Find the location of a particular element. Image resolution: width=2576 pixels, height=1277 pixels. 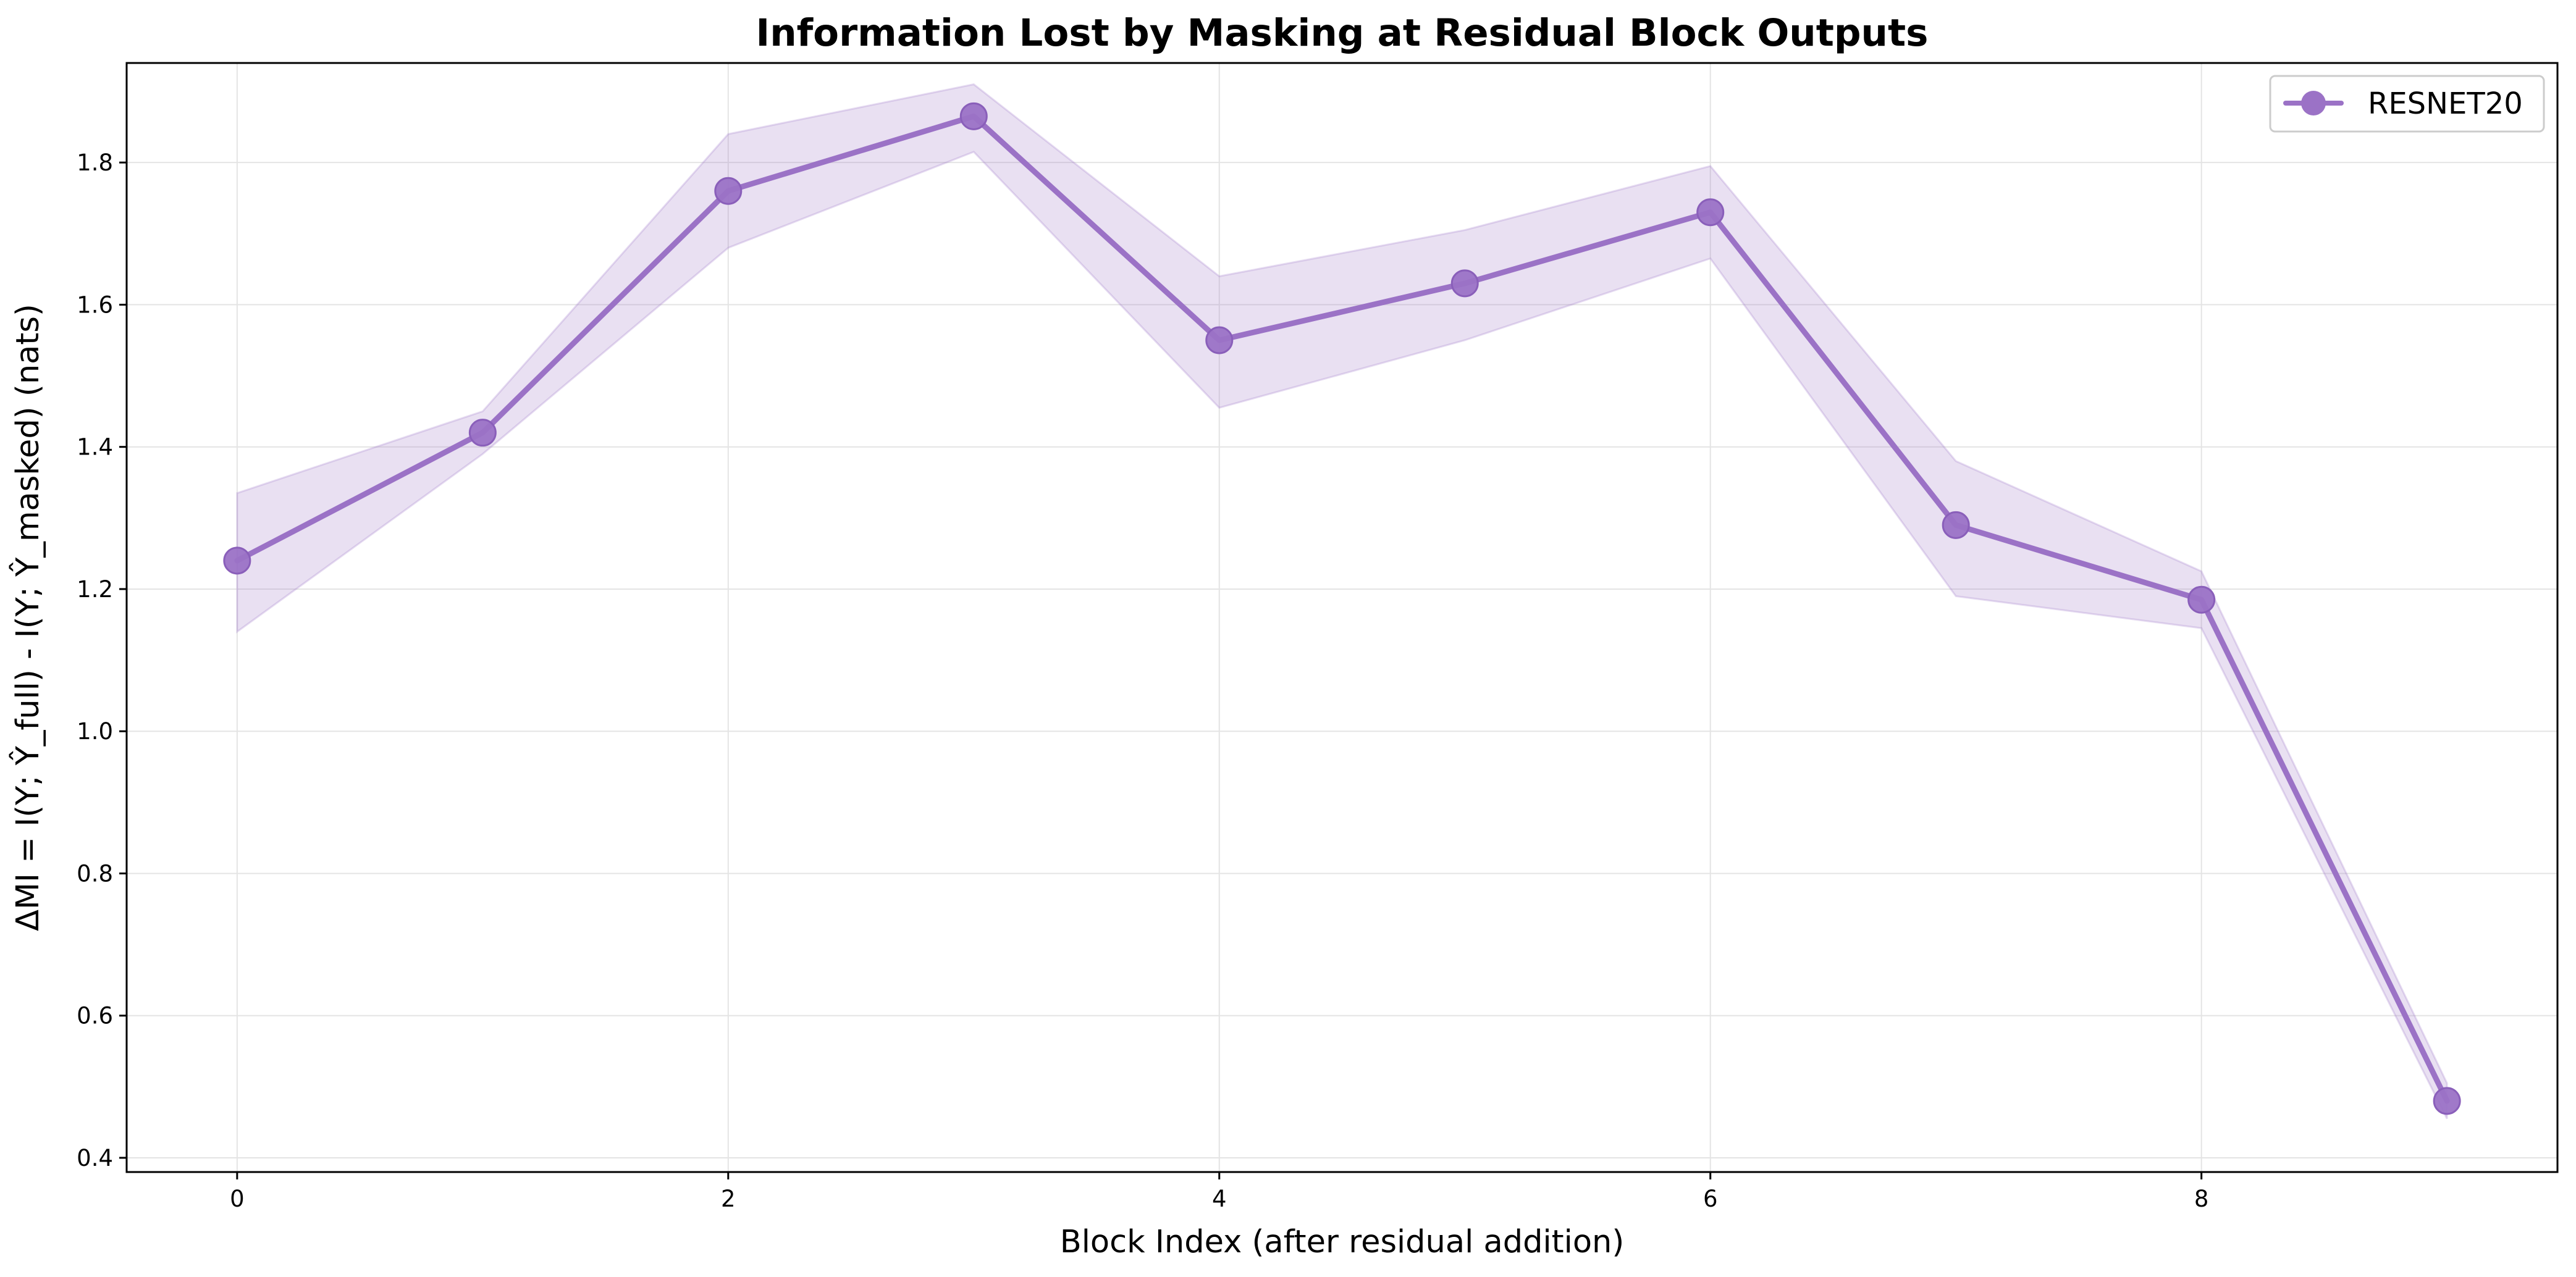

y-axis-ticks: 0.4 0.6 0.8 1.0 1.2 1.4 1.6 1.8 is located at coordinates (102, 660).